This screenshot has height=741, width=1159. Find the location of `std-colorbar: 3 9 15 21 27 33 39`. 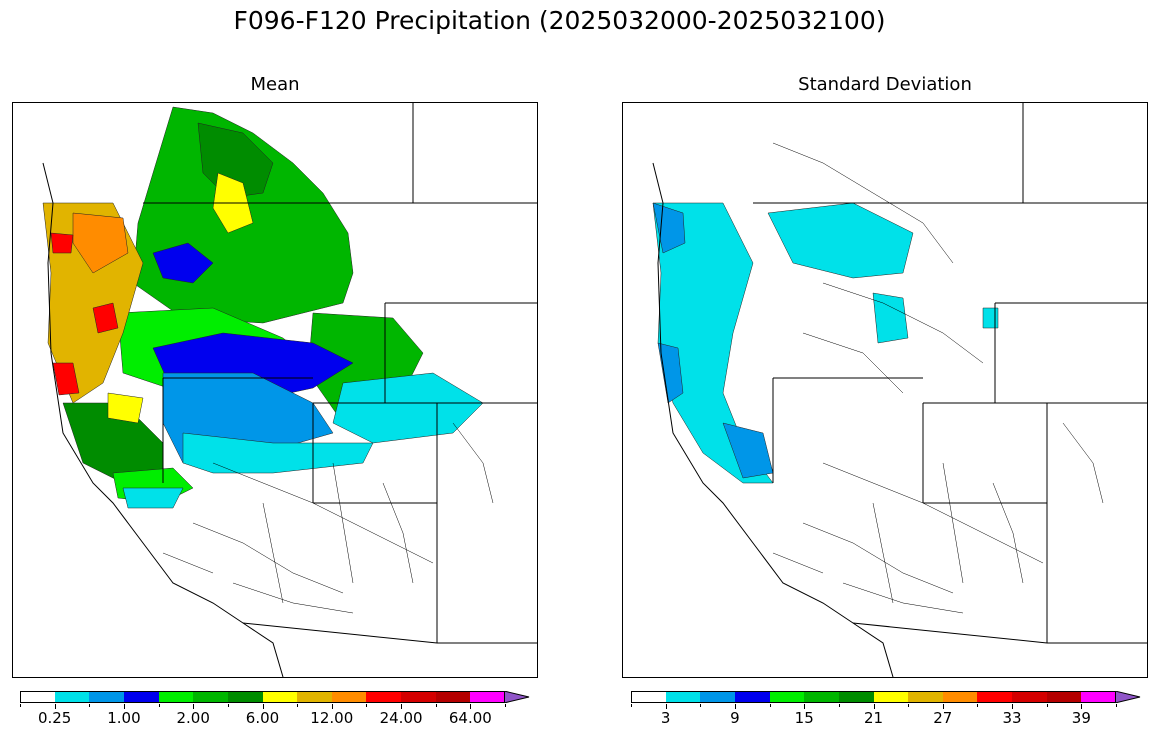

std-colorbar: 3 9 15 21 27 33 39 is located at coordinates (886, 709).